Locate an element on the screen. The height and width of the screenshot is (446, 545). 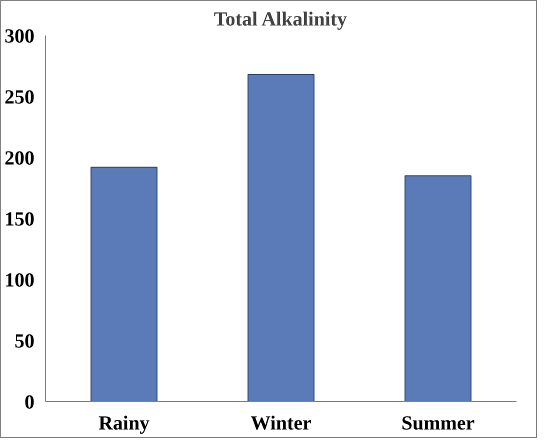
x-tick-label: Rainy is located at coordinates (124, 423).